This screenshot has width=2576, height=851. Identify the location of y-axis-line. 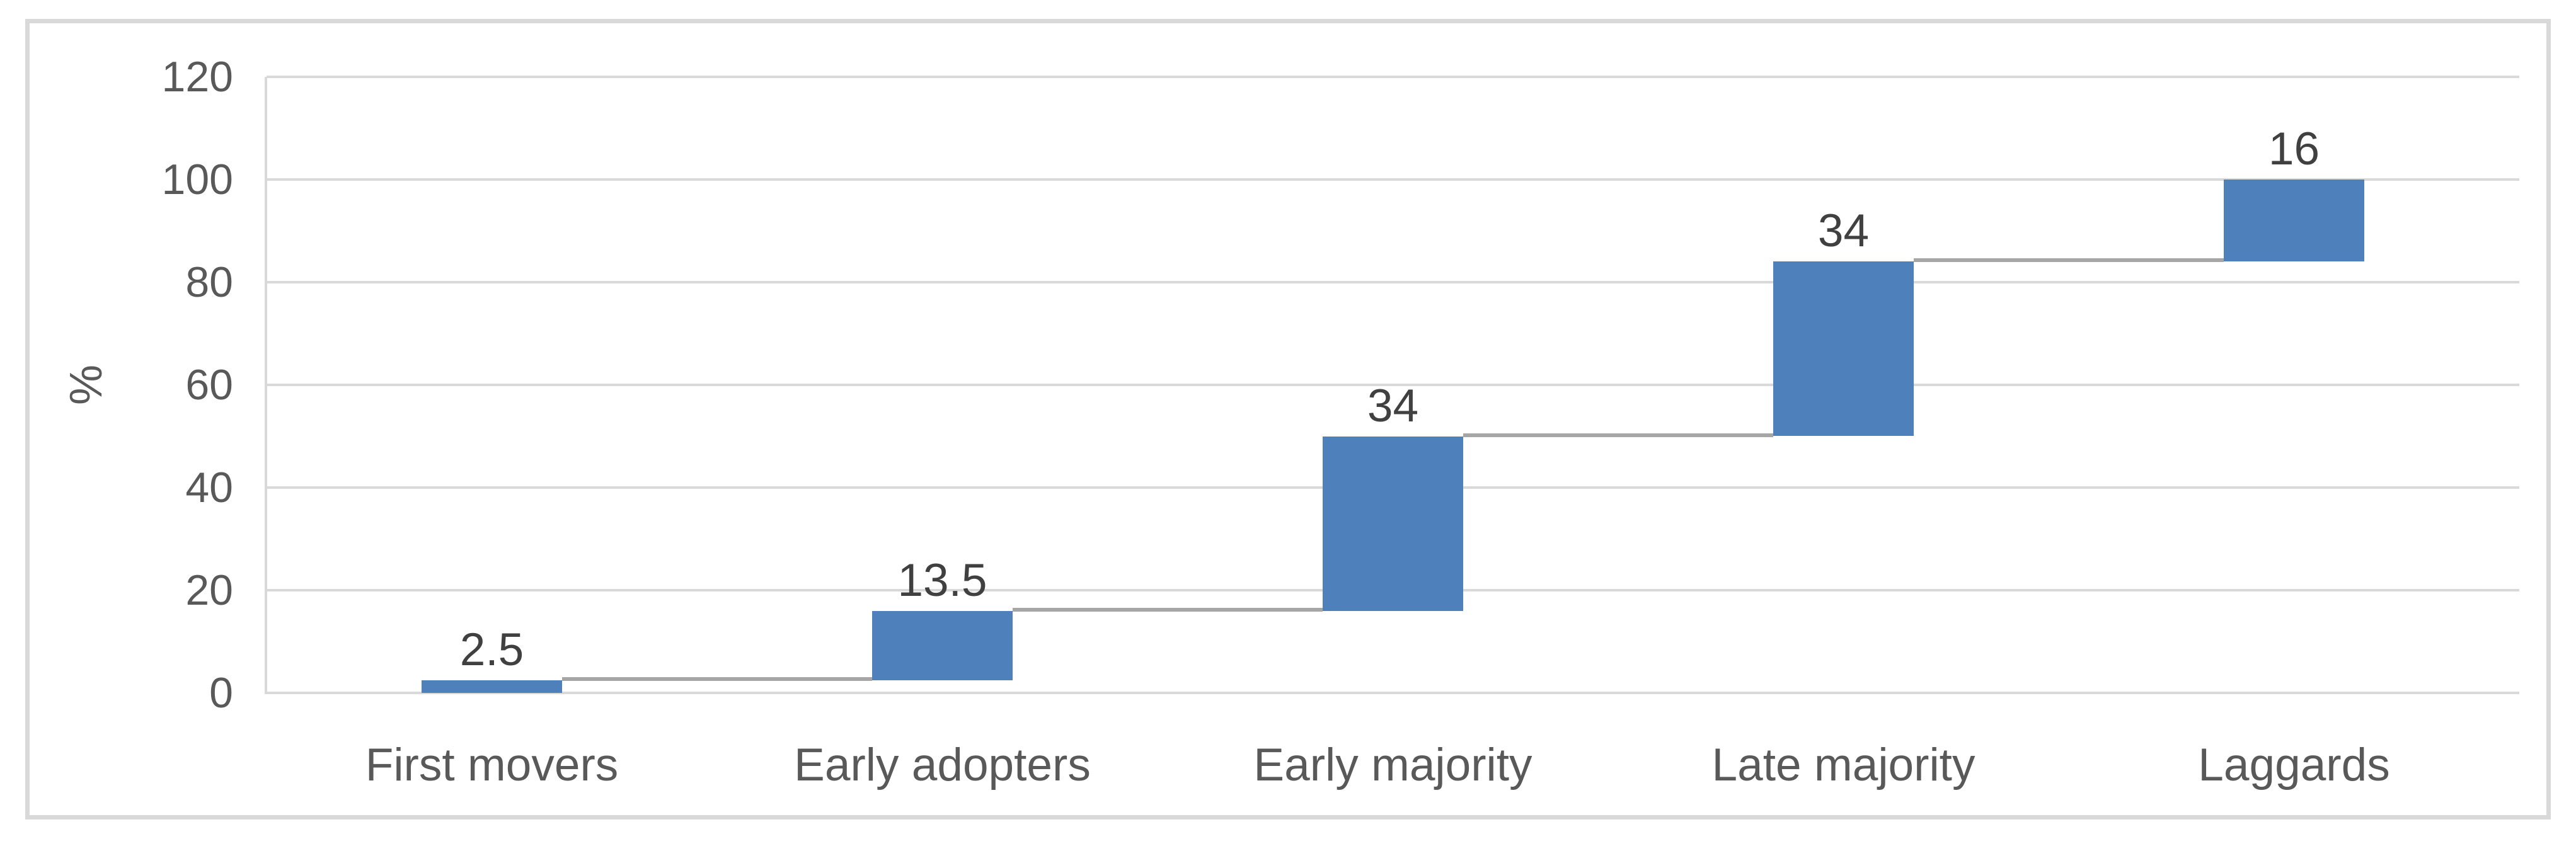
(266, 386).